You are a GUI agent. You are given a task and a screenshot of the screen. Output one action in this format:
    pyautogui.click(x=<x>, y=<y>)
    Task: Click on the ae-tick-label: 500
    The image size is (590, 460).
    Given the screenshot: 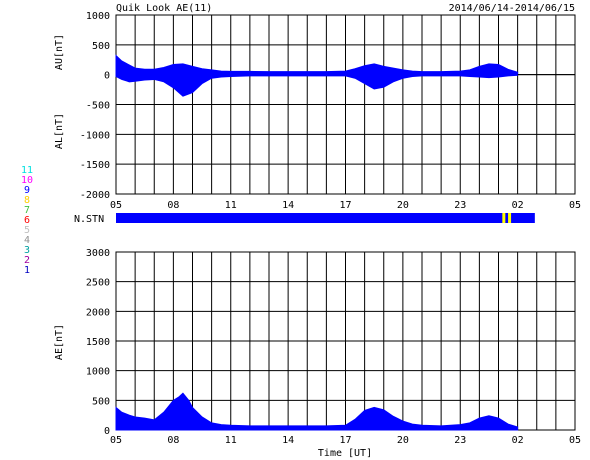 What is the action you would take?
    pyautogui.click(x=101, y=401)
    